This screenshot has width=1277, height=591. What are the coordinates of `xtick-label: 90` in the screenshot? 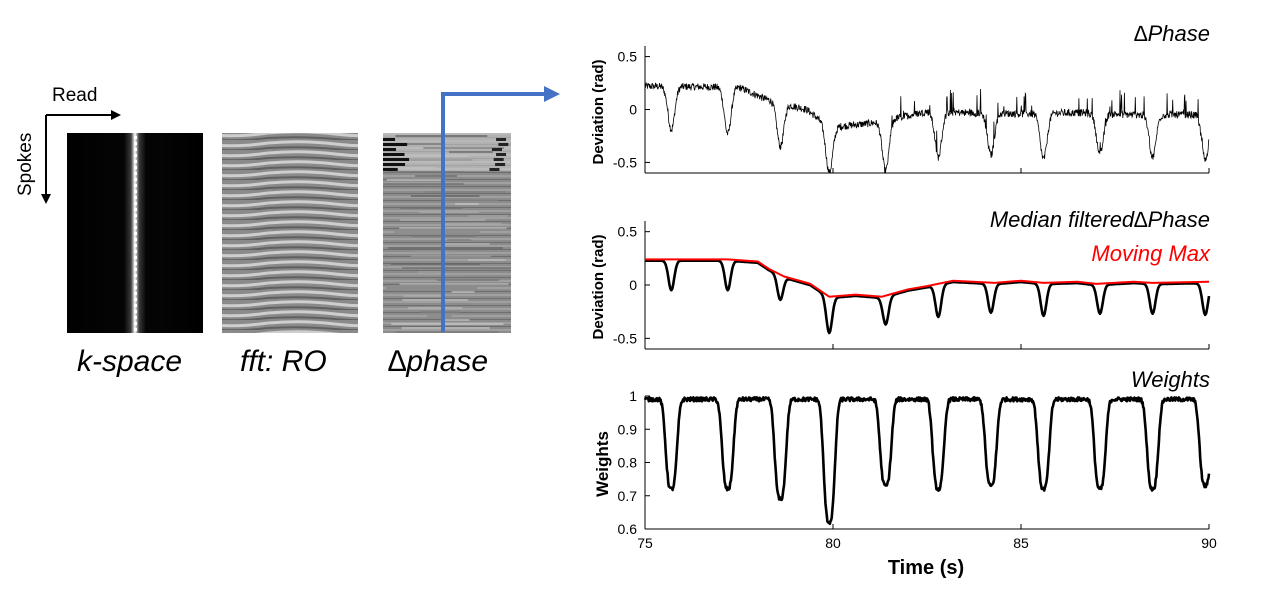 It's located at (1209, 543).